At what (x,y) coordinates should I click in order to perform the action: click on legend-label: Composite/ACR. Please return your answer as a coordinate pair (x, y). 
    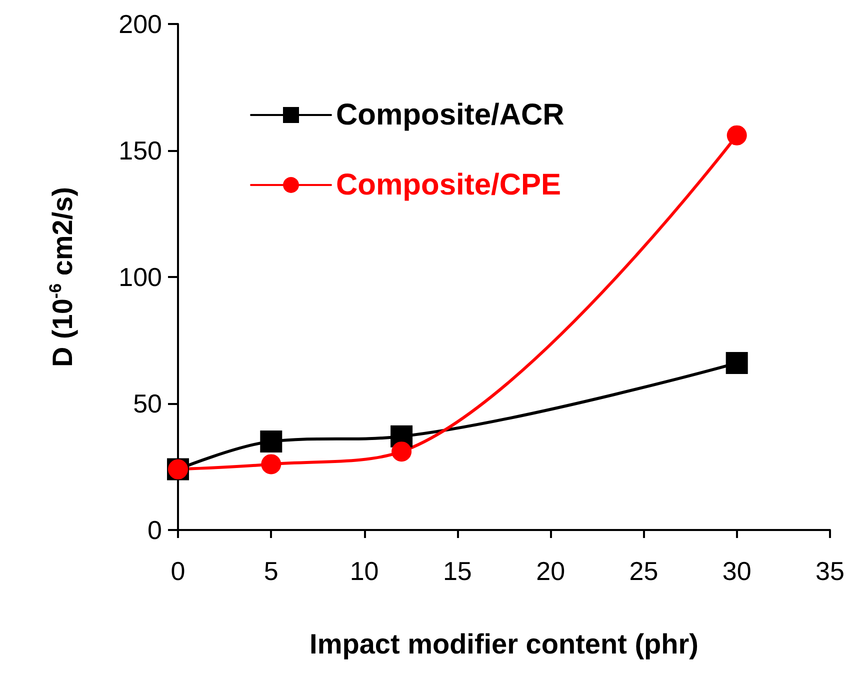
    Looking at the image, I should click on (450, 115).